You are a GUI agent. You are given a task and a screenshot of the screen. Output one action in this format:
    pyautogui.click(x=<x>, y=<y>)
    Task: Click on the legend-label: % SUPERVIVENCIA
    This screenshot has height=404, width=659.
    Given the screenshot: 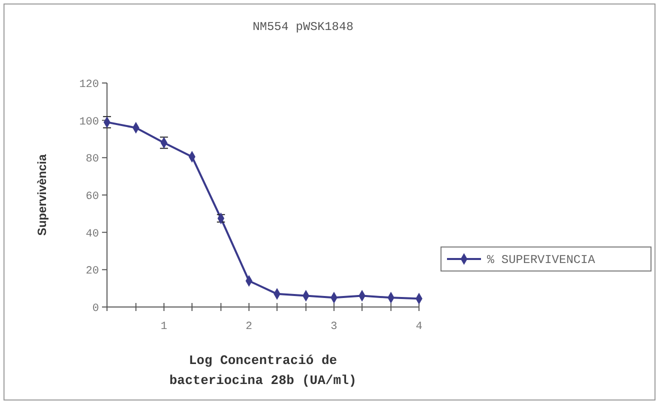 What is the action you would take?
    pyautogui.click(x=541, y=260)
    